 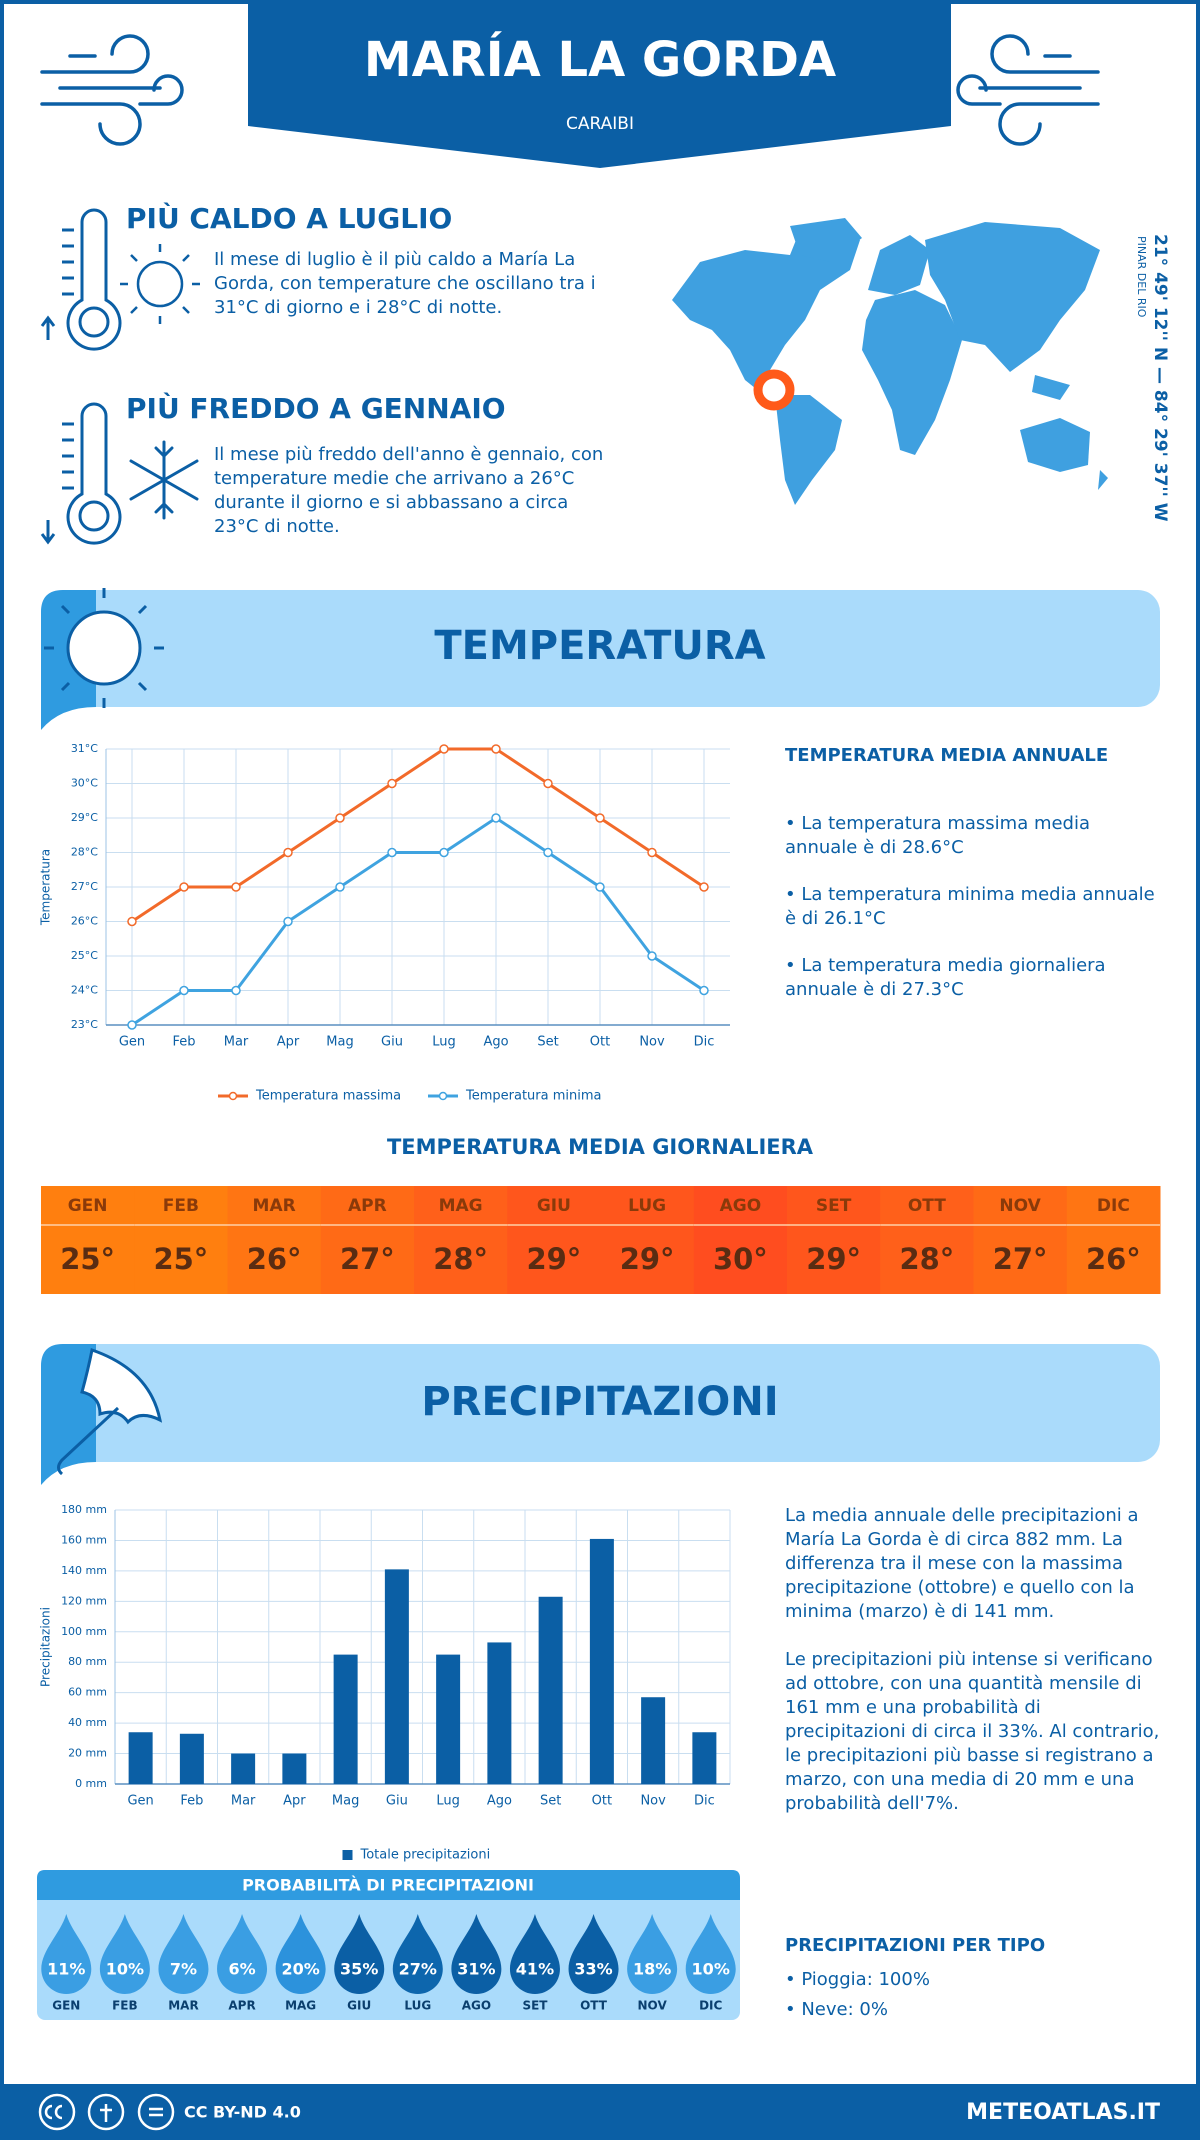 I want to click on probability-value: 41%, so click(x=535, y=1969).